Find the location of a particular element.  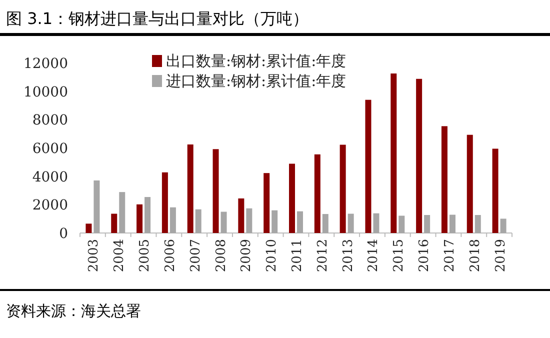

legend-label: 进口数量:钢材:累计值:年度 is located at coordinates (256, 81).